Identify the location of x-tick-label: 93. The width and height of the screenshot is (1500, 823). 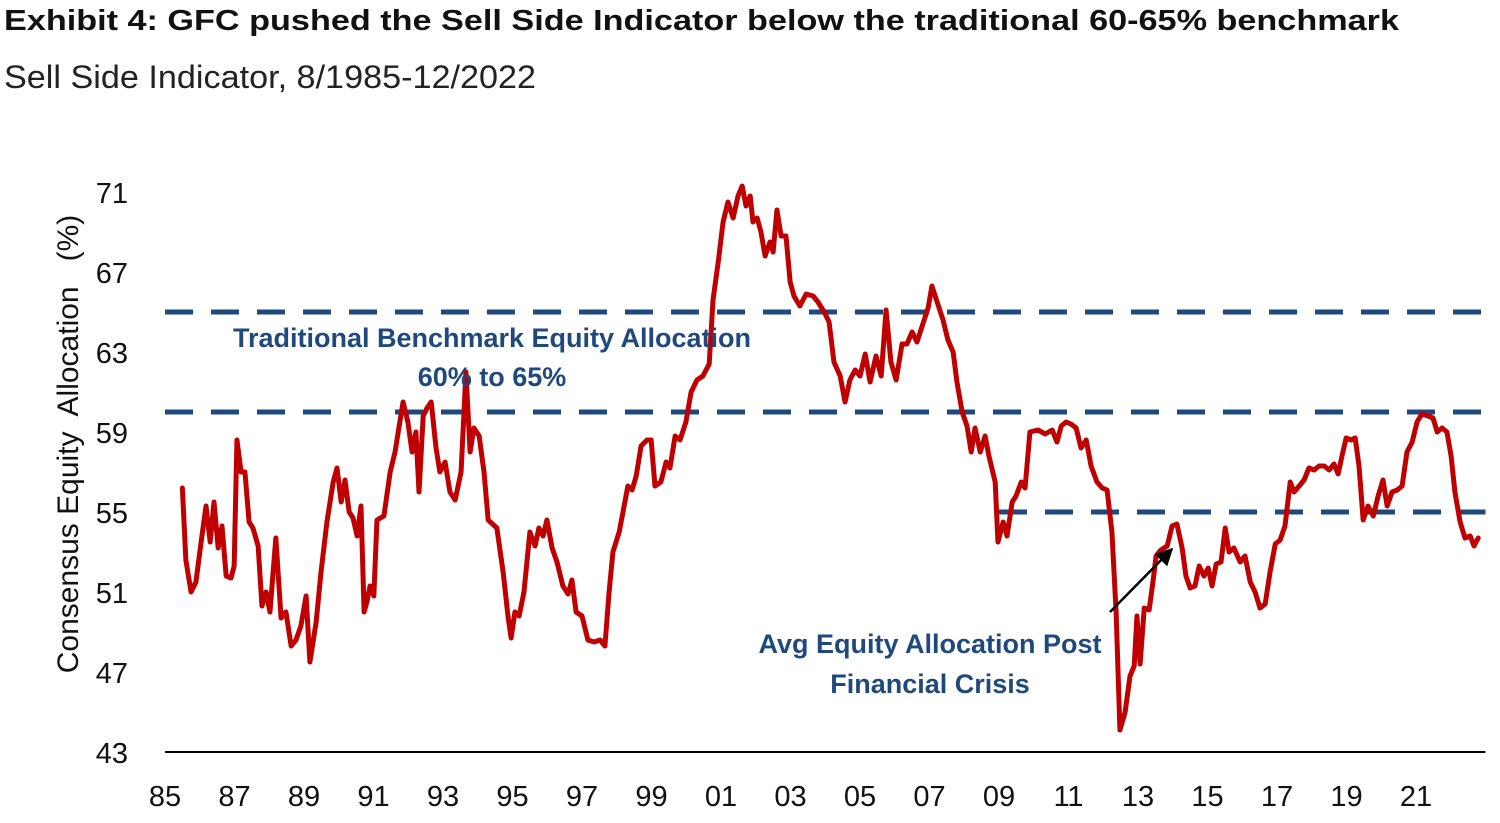
(443, 797).